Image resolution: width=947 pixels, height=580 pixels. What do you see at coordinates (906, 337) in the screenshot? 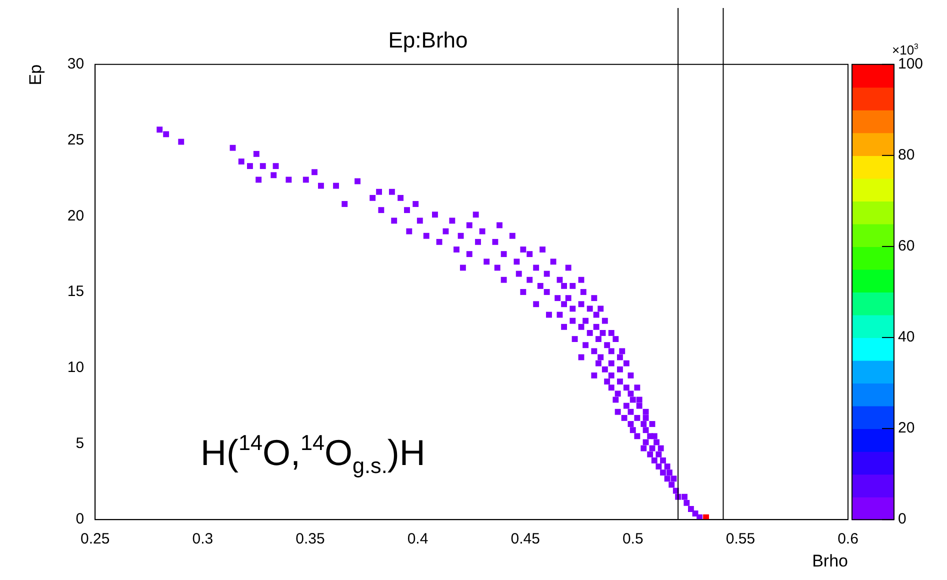
I see `color-bar-label: 40` at bounding box center [906, 337].